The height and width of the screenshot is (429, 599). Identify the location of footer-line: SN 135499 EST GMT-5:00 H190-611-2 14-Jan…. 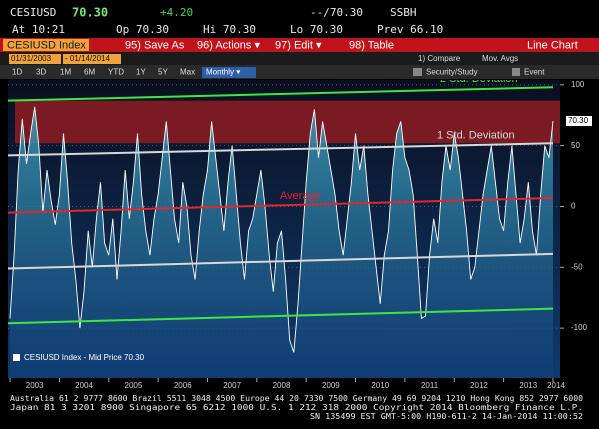
(446, 416).